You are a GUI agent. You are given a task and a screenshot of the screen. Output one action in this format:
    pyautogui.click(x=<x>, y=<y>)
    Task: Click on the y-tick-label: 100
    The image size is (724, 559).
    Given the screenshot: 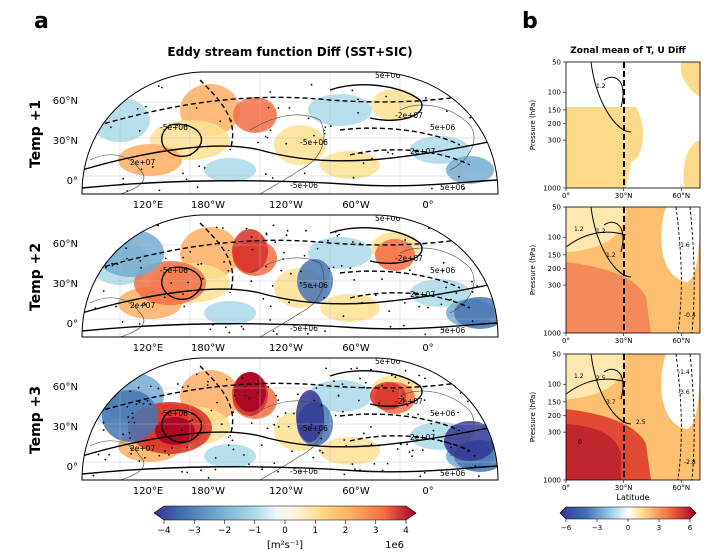 What is the action you would take?
    pyautogui.click(x=554, y=385)
    